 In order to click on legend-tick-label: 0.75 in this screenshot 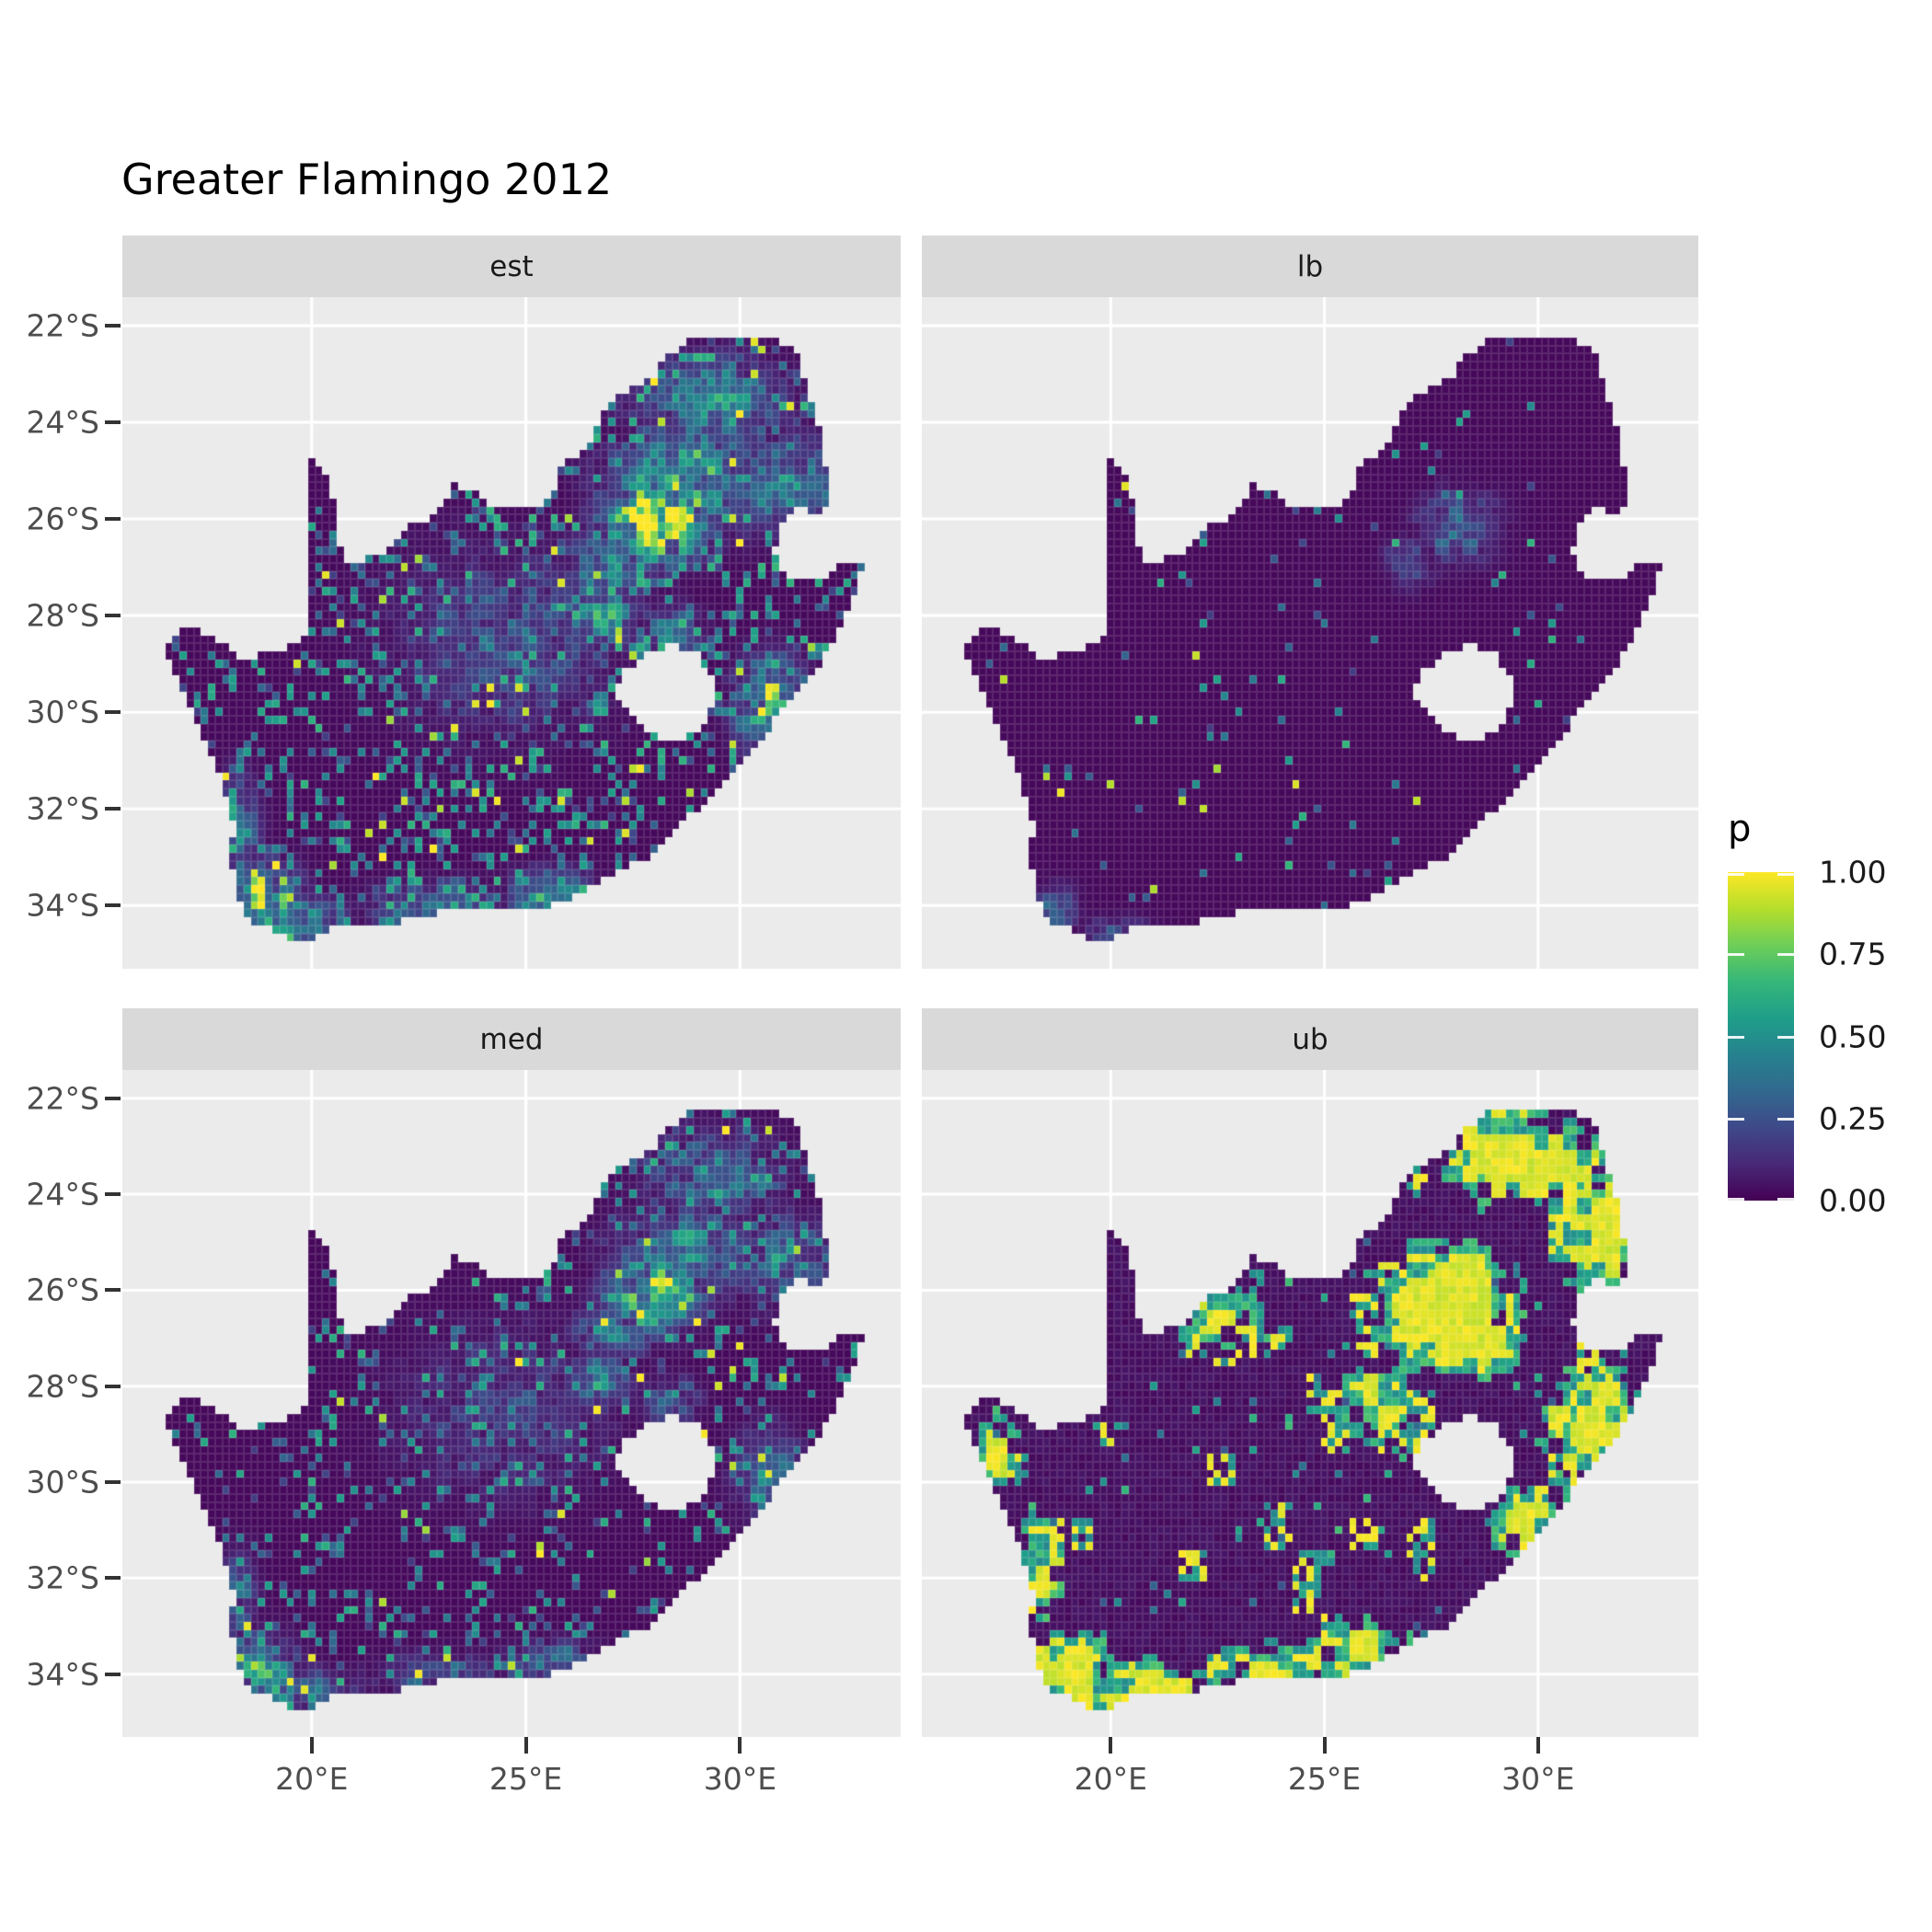, I will do `click(1853, 954)`.